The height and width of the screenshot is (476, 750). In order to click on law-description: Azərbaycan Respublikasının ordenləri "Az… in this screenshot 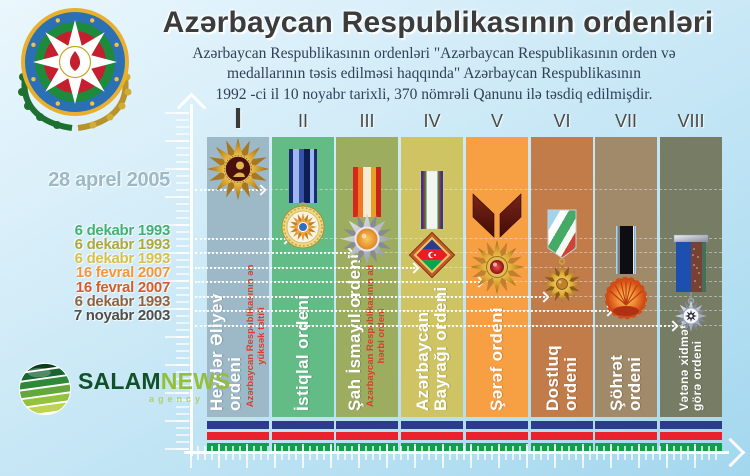, I will do `click(434, 74)`.